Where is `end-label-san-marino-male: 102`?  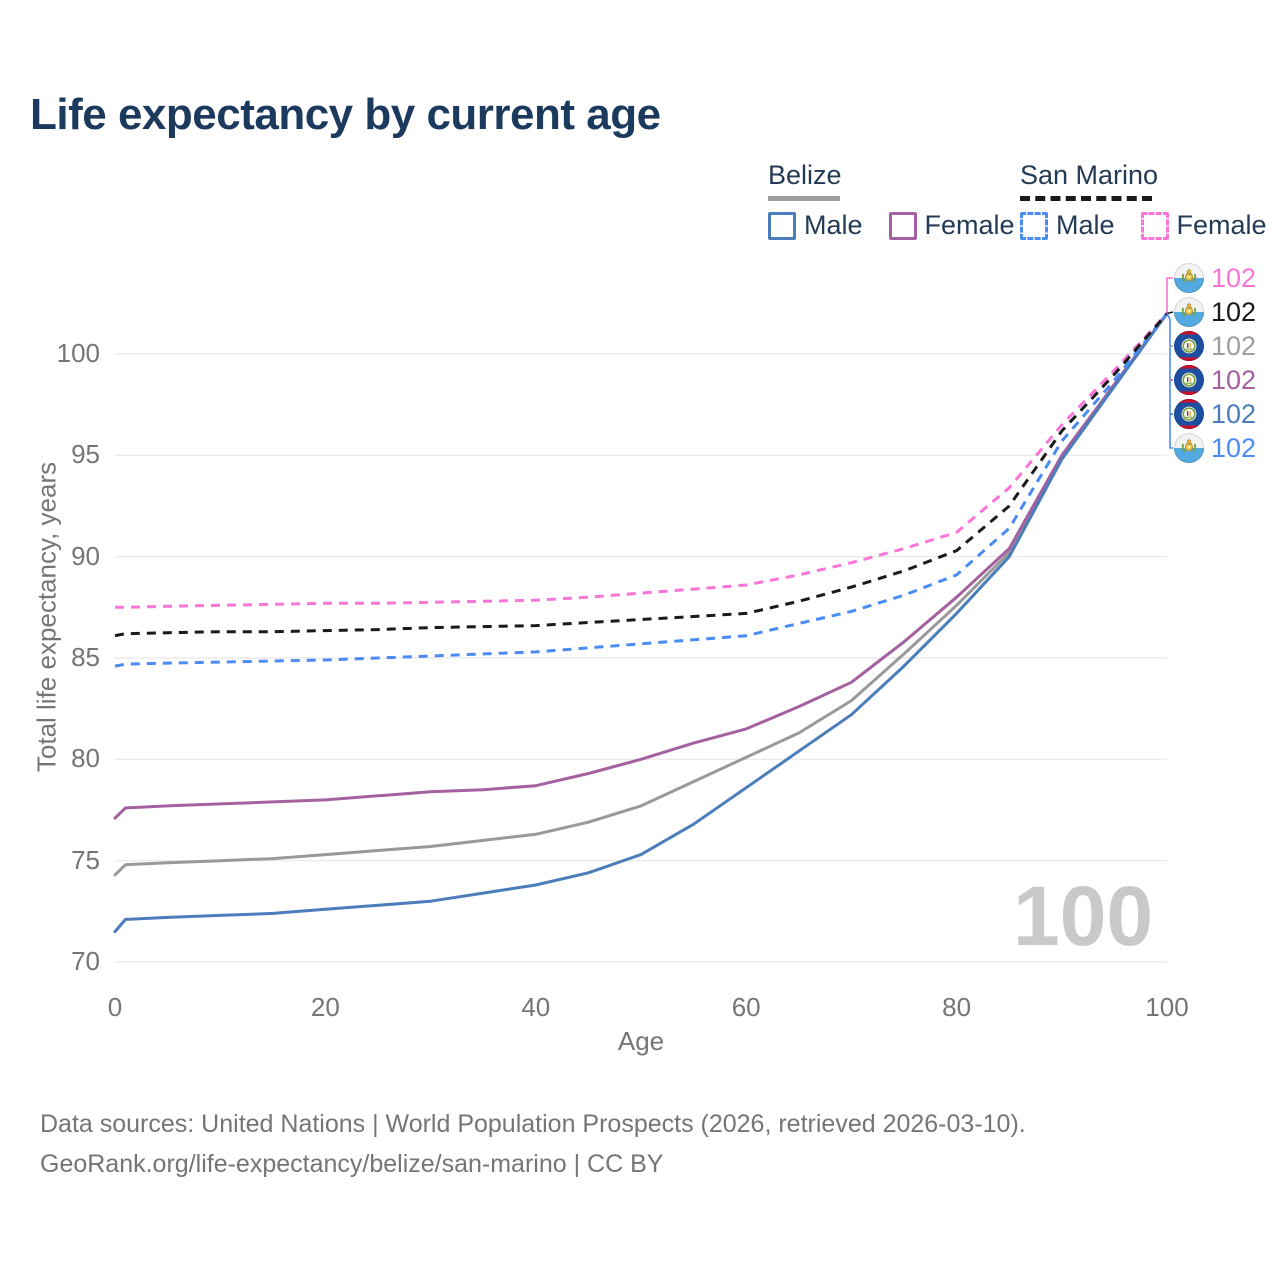
end-label-san-marino-male: 102 is located at coordinates (1215, 448).